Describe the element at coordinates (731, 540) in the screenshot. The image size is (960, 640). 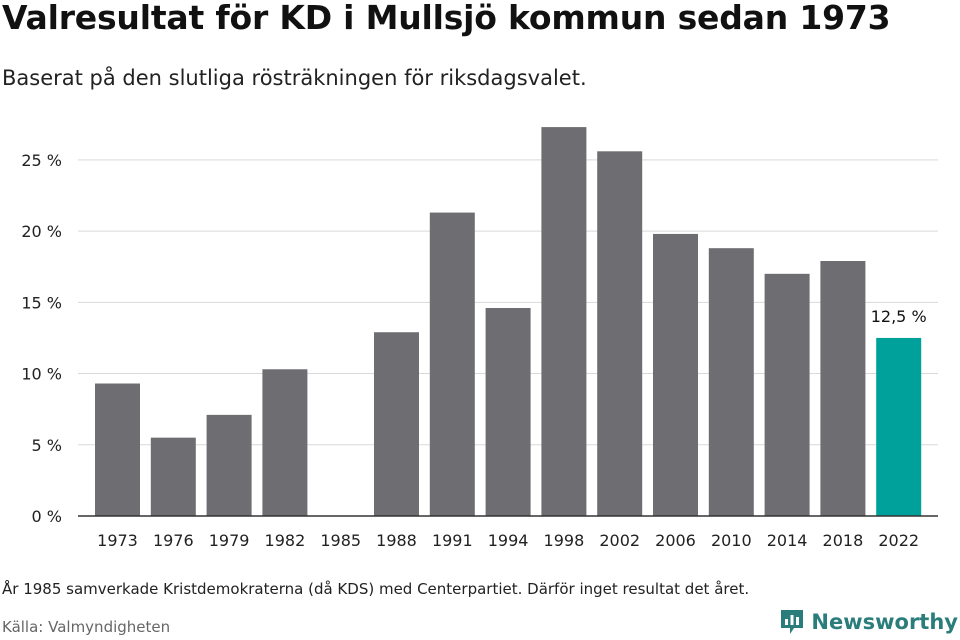
I see `x-tick-label: 2010` at that location.